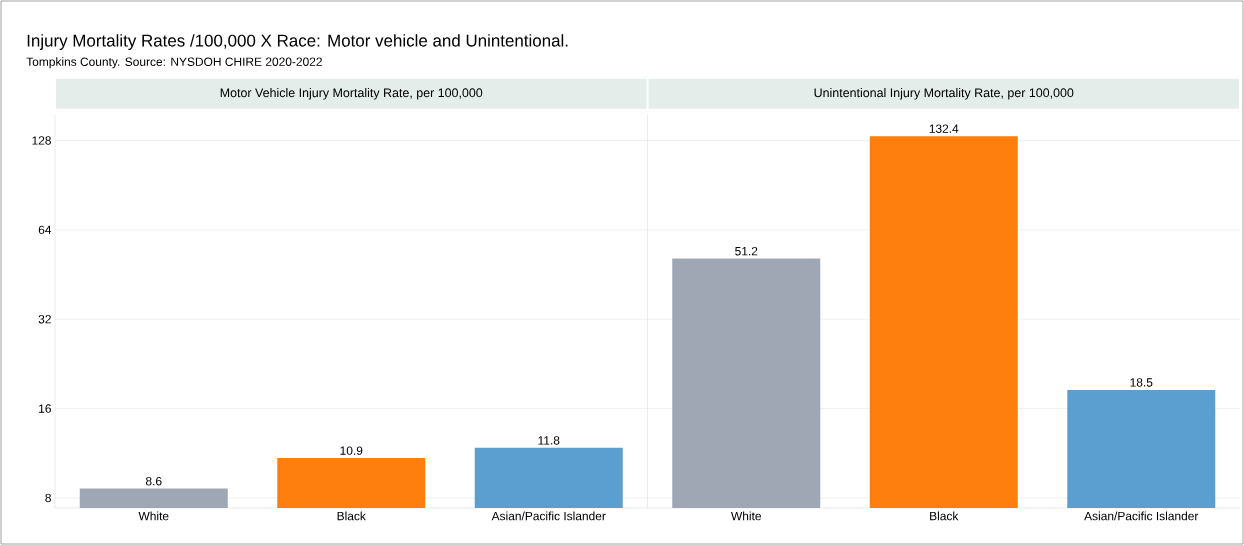 The height and width of the screenshot is (545, 1244). I want to click on y-tick-label: 16, so click(45, 408).